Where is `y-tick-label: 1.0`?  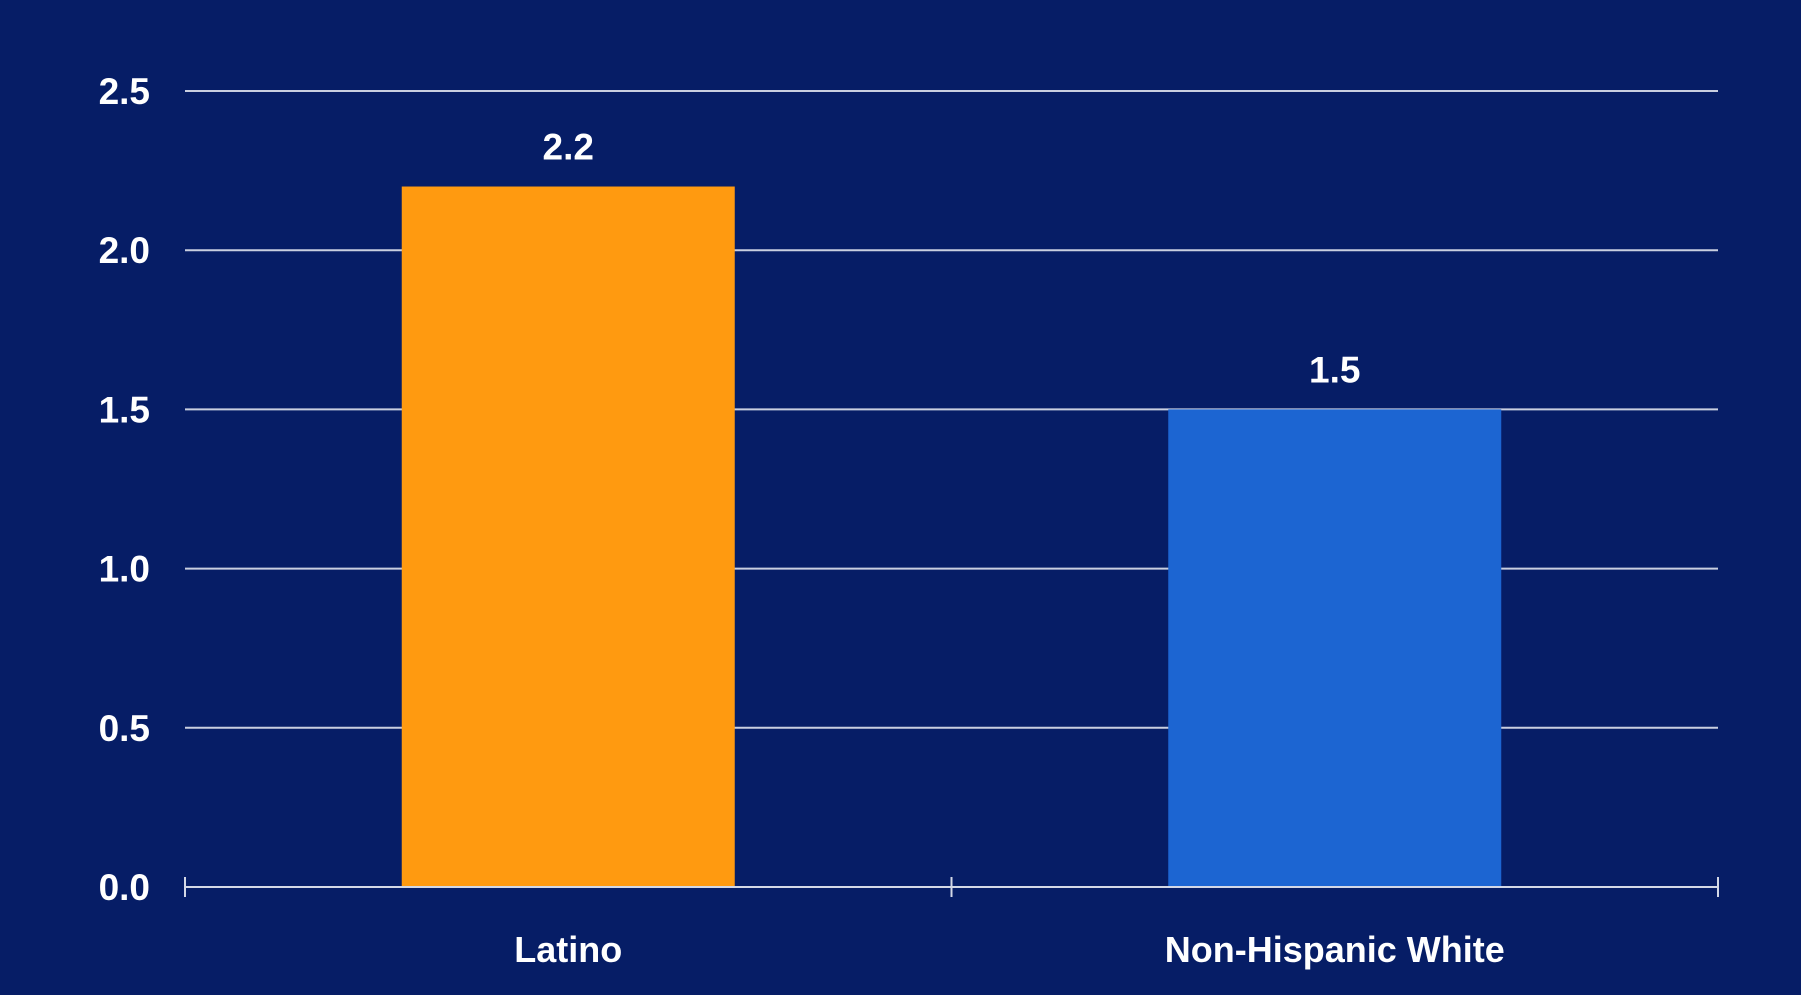
y-tick-label: 1.0 is located at coordinates (124, 569).